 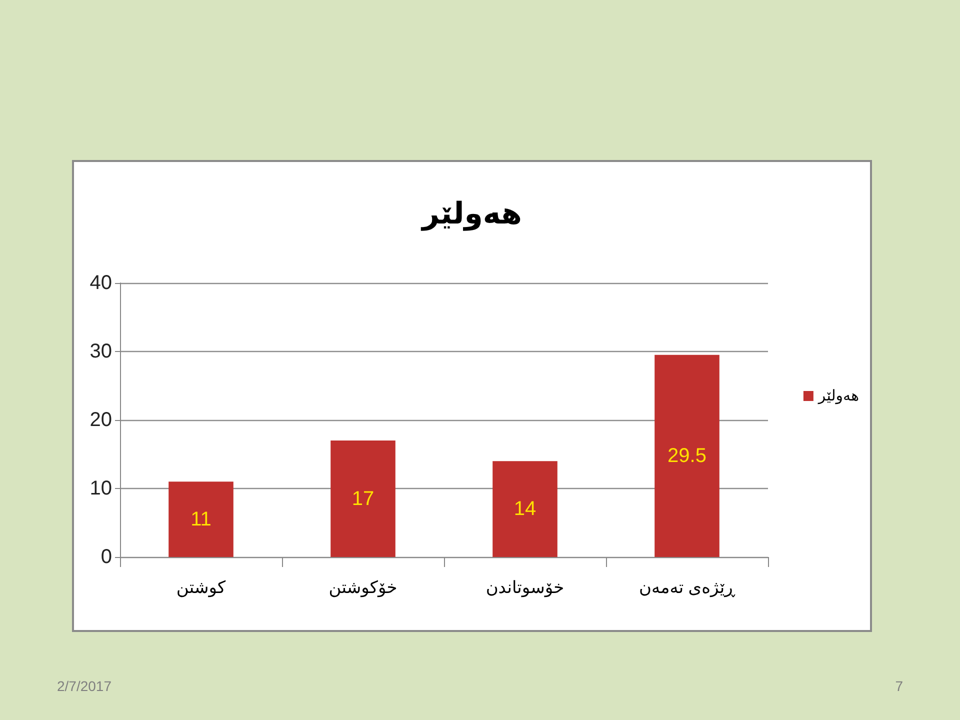 I want to click on x-tick-label: ڕێژەی تەمەن, so click(x=687, y=588).